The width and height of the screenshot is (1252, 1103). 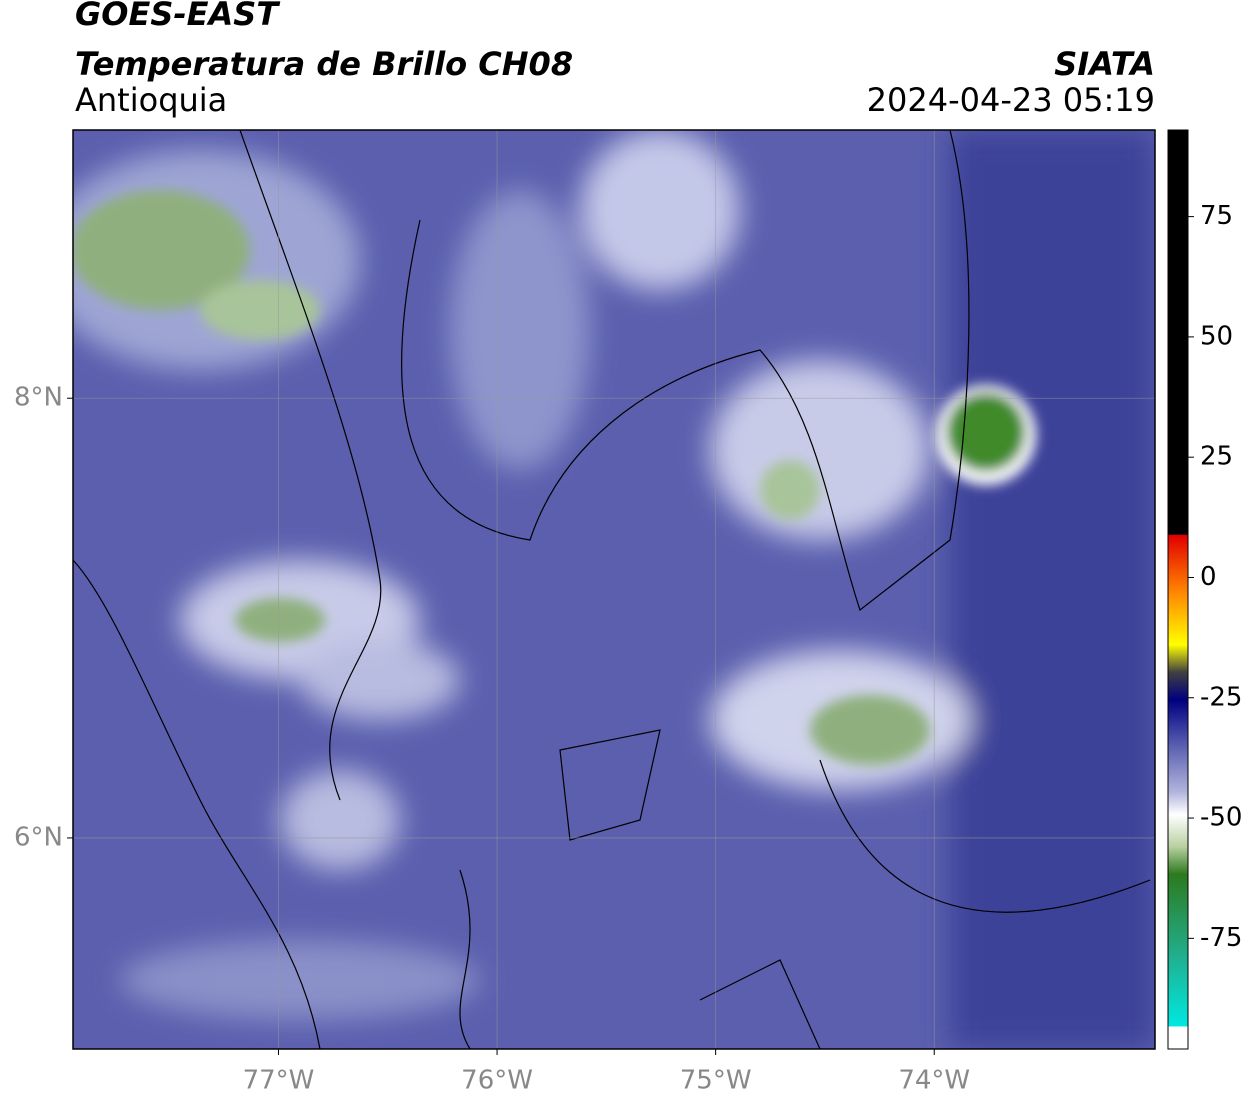 I want to click on colorbar-tick-label: 75, so click(x=1216, y=216).